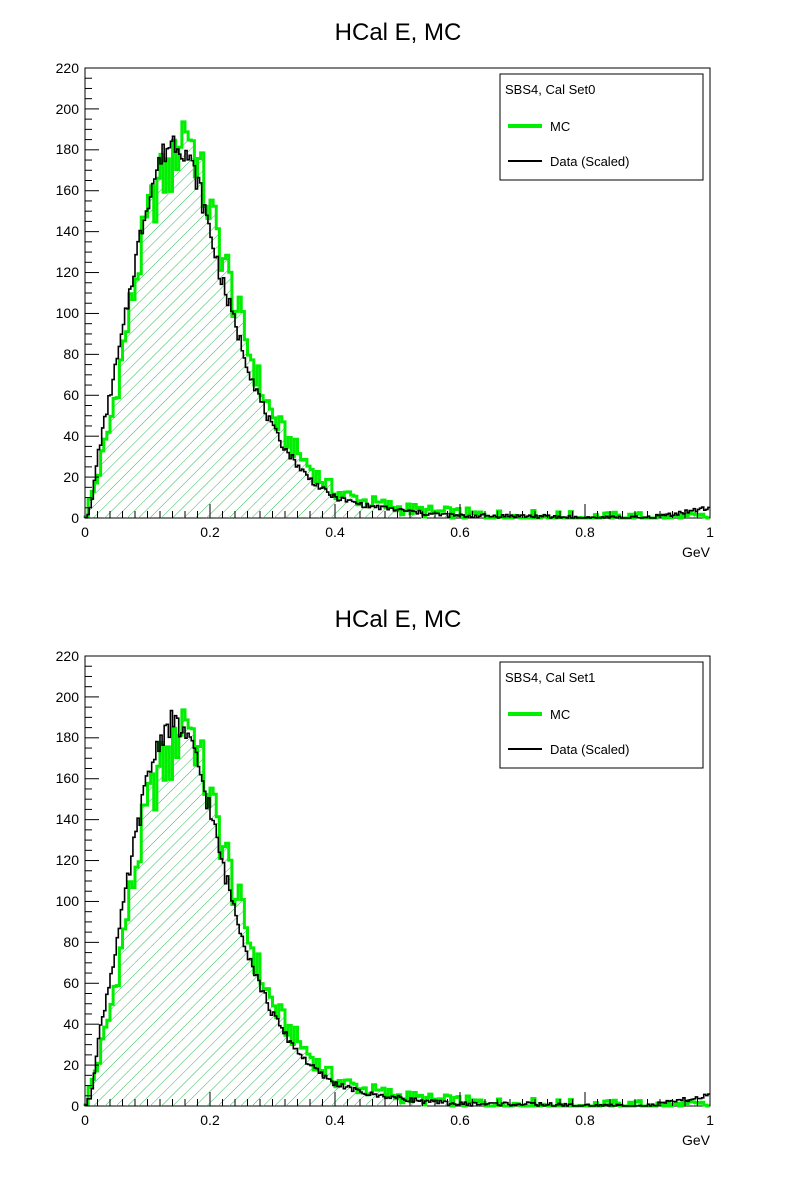 Image resolution: width=798 pixels, height=1181 pixels. Describe the element at coordinates (560, 126) in the screenshot. I see `legend-label-mc-0: MC` at that location.